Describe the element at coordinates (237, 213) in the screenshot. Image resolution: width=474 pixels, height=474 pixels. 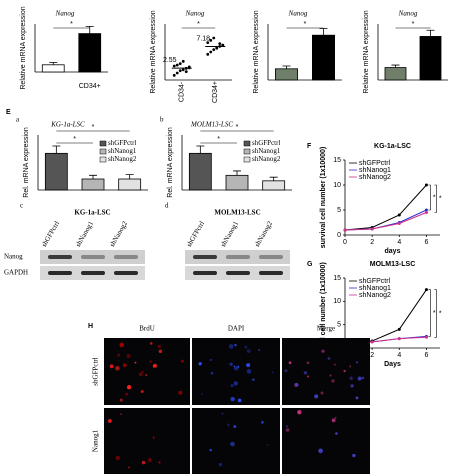
I see `blot-title: MOLM13-LSC` at that location.